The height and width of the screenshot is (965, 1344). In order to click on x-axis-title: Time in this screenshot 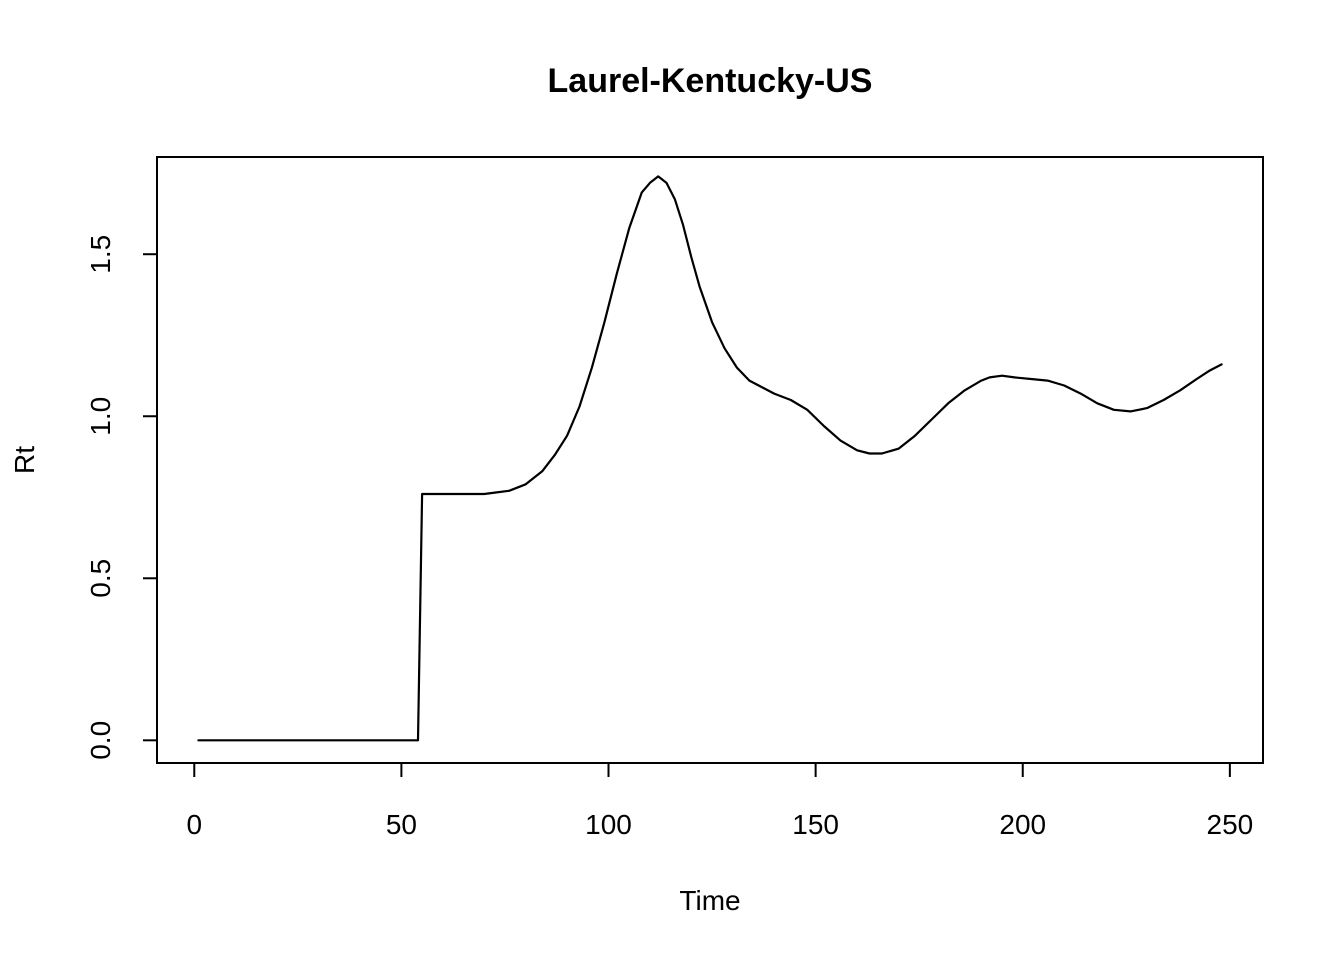, I will do `click(709, 900)`.